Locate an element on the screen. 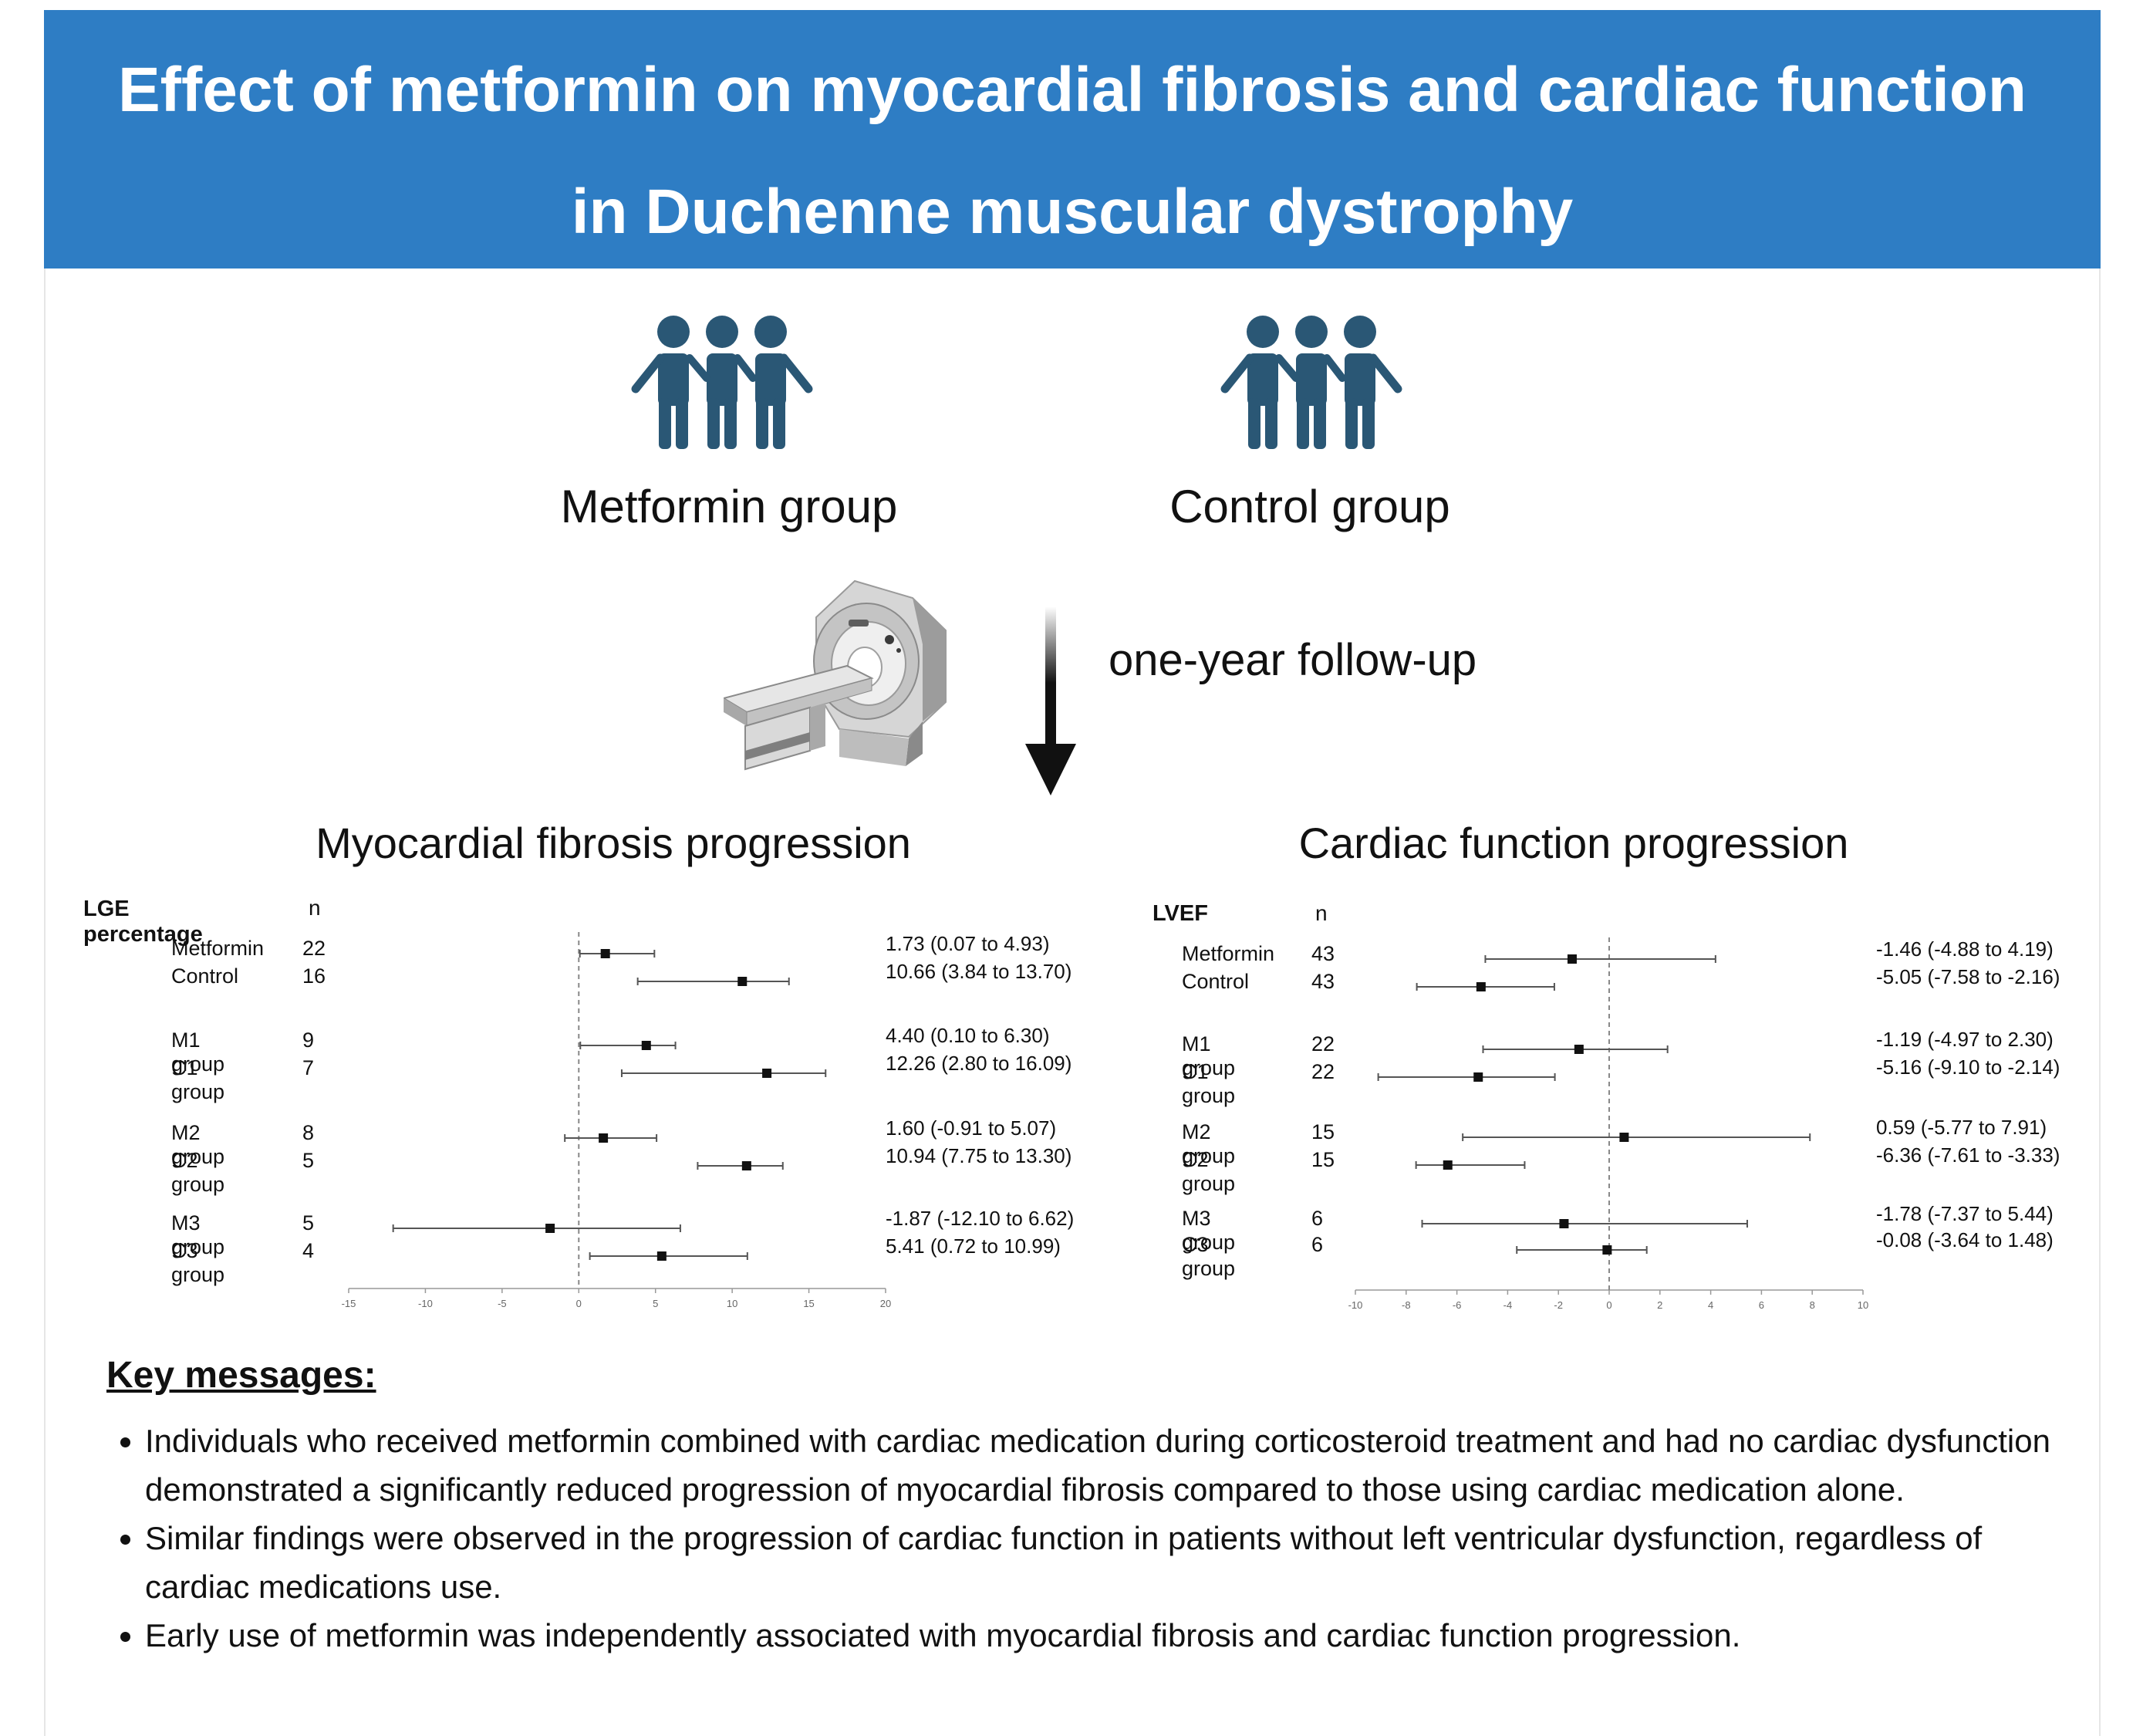 This screenshot has height=1736, width=2143. key-messages-title: Key messages: is located at coordinates (241, 1375).